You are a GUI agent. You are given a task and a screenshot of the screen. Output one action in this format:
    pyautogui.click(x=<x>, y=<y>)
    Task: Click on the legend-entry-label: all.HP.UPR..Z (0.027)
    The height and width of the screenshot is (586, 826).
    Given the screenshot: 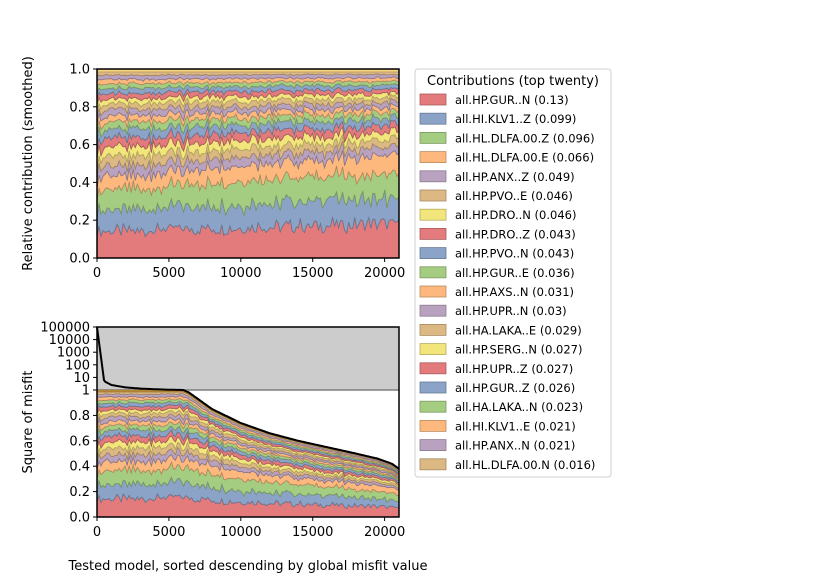 What is the action you would take?
    pyautogui.click(x=514, y=369)
    